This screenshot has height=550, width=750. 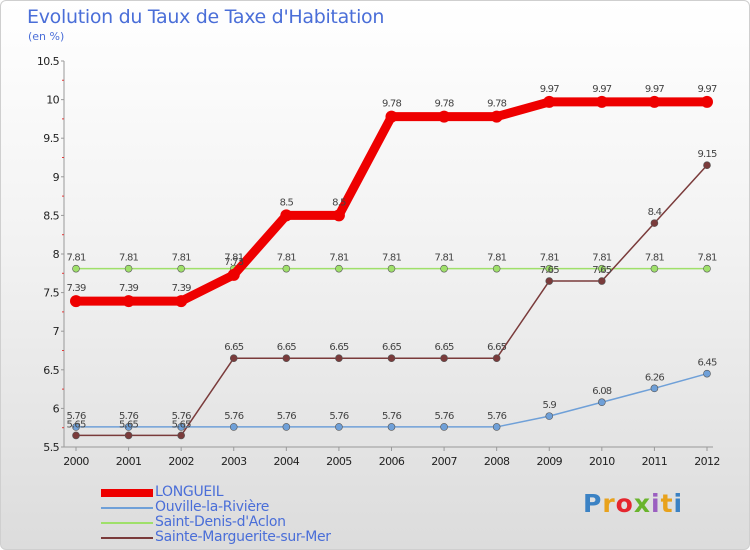 I want to click on data-label: 6.08, so click(x=602, y=391).